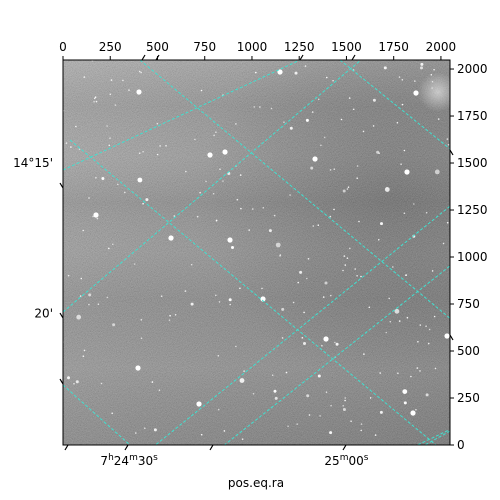  I want to click on ra-tick-label: 25m00s, so click(346, 460).